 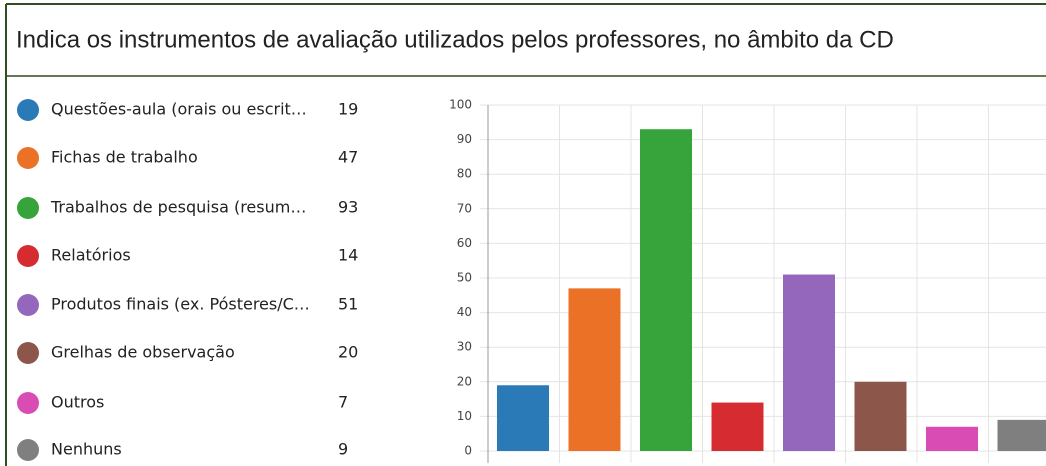 I want to click on y-tick-label: 30, so click(x=464, y=347).